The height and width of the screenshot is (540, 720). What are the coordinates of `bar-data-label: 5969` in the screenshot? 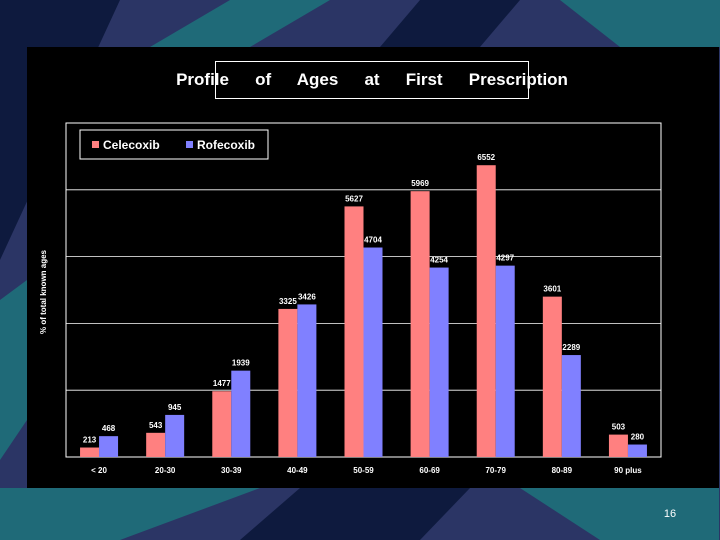 It's located at (420, 183).